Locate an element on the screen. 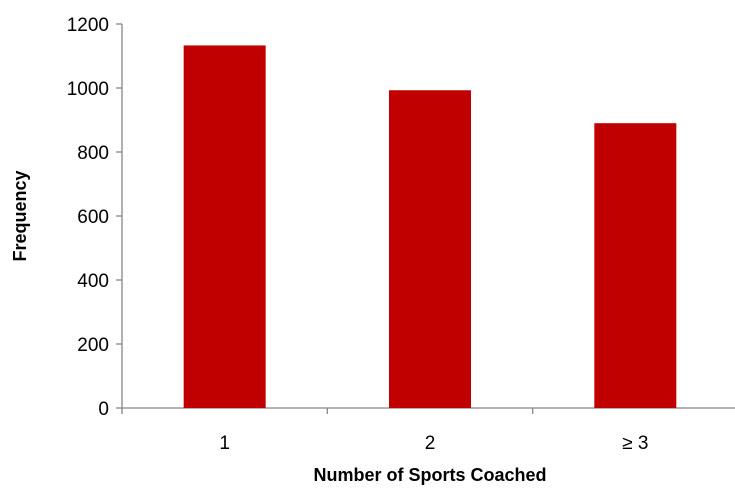 The width and height of the screenshot is (735, 492). y-axis-title: Frequency is located at coordinates (20, 215).